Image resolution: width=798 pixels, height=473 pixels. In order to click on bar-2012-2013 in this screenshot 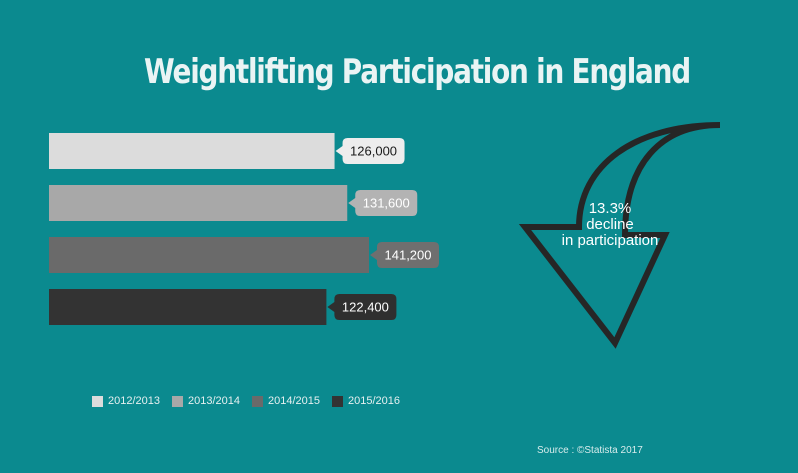, I will do `click(192, 151)`.